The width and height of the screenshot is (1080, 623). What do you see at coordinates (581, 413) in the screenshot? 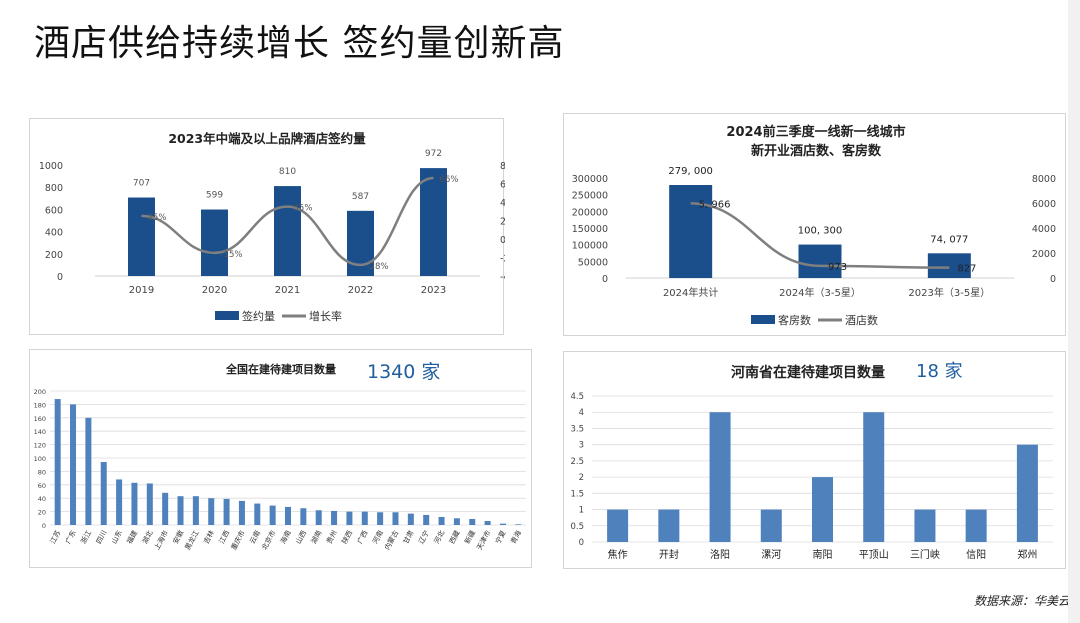
I see `y-tick-label: 4` at bounding box center [581, 413].